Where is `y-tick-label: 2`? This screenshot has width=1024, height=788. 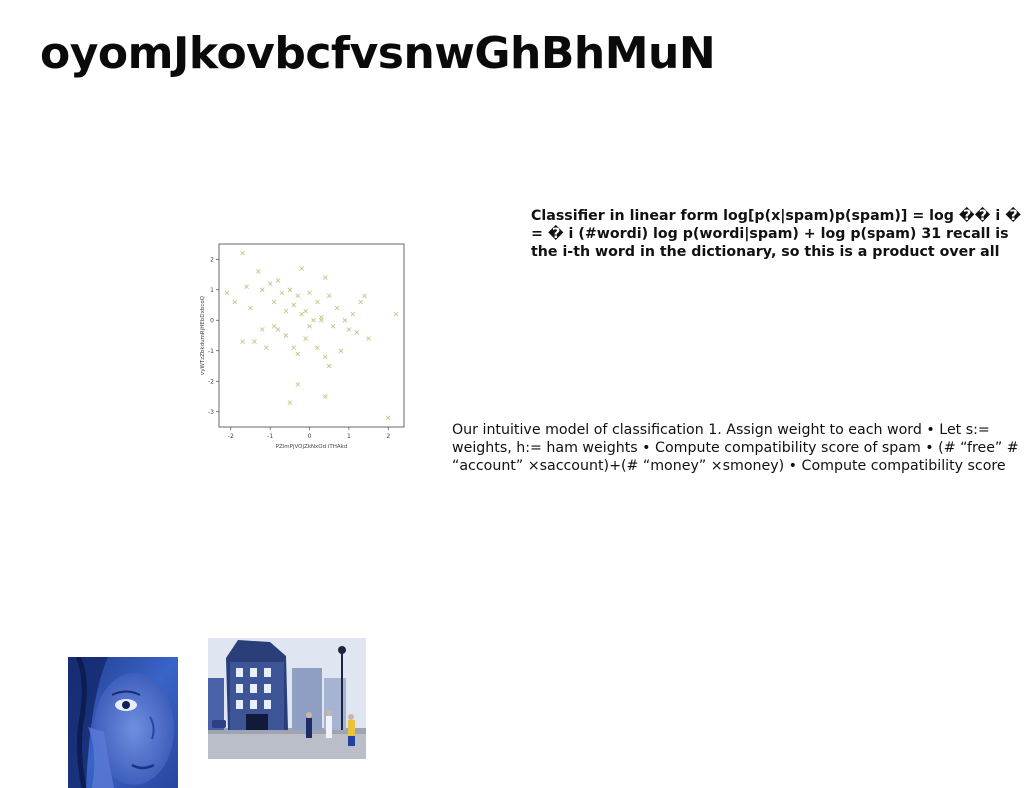
y-tick-label: 2 is located at coordinates (212, 259).